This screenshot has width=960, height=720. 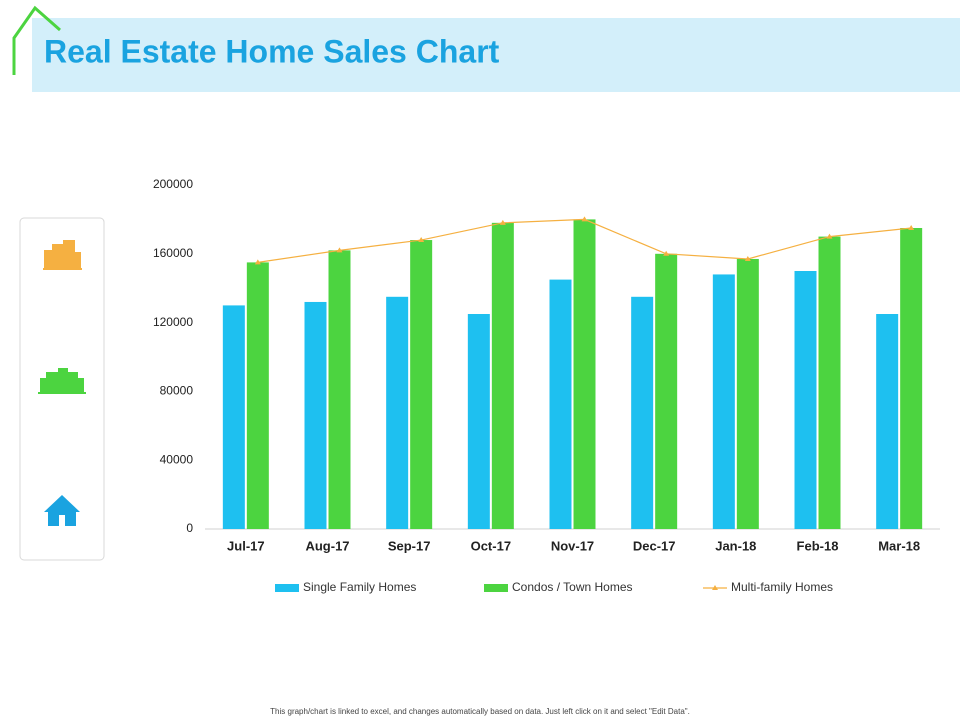 I want to click on x-tick-label: Feb-18, so click(x=818, y=545).